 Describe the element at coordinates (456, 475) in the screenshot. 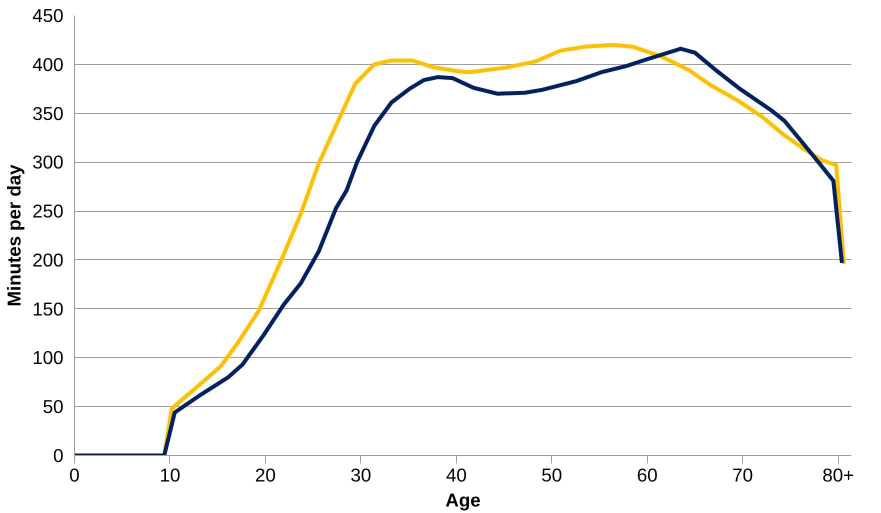

I see `x-tick-label: 40` at that location.